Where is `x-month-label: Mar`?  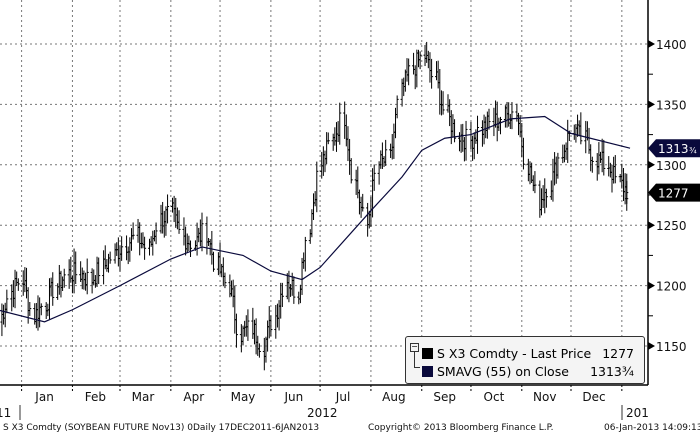 x-month-label: Mar is located at coordinates (143, 397).